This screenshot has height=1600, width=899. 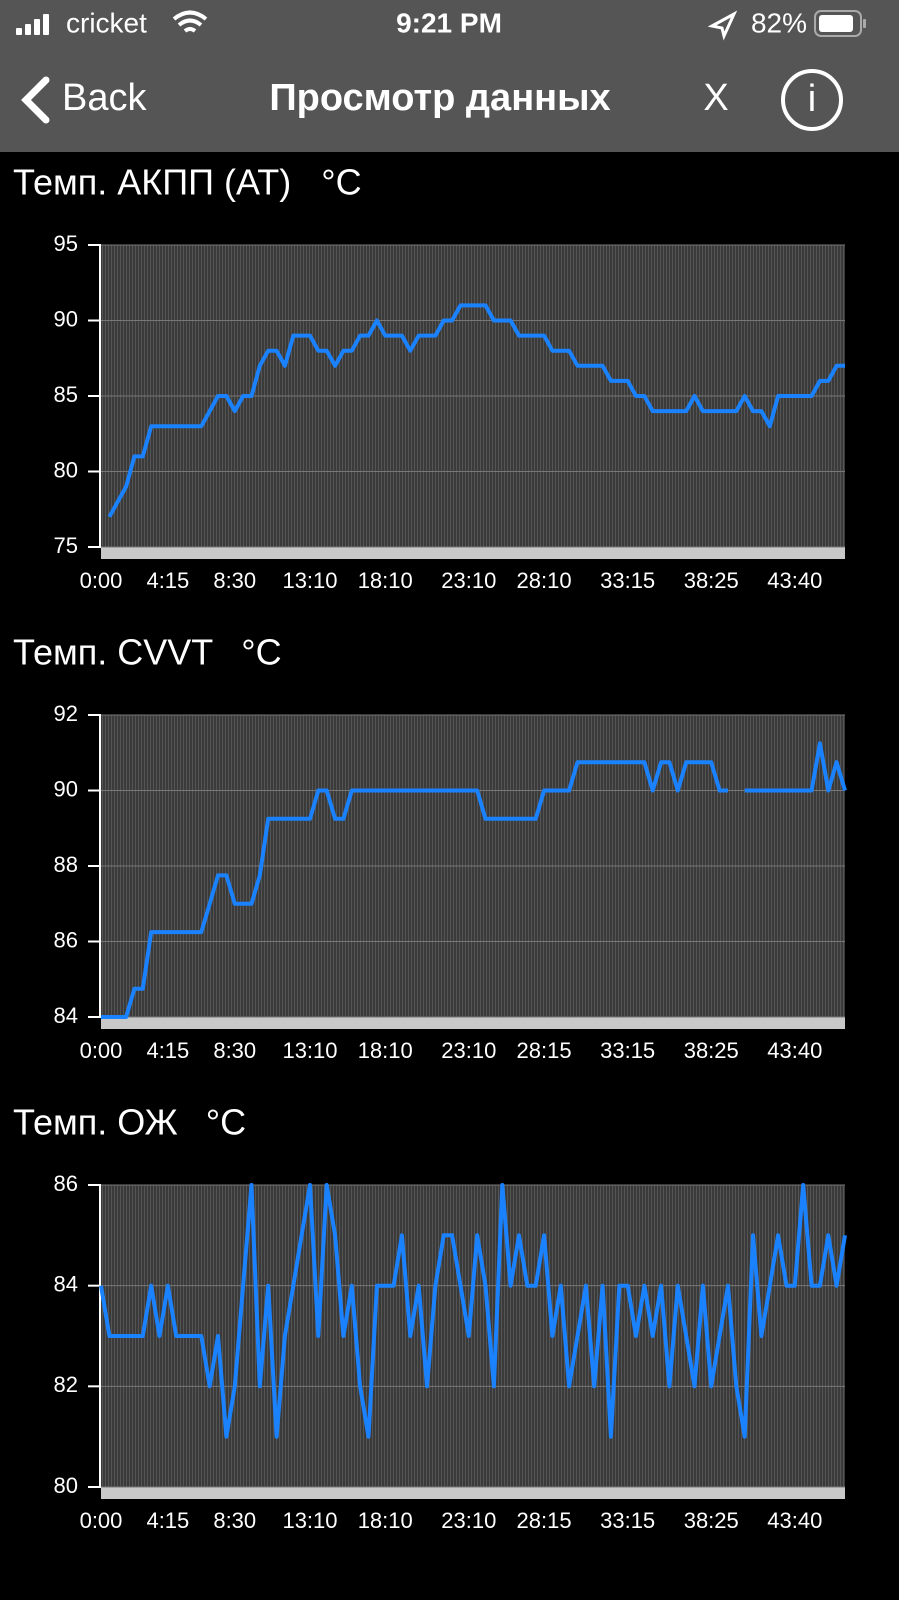 What do you see at coordinates (32, 24) in the screenshot?
I see `signal` at bounding box center [32, 24].